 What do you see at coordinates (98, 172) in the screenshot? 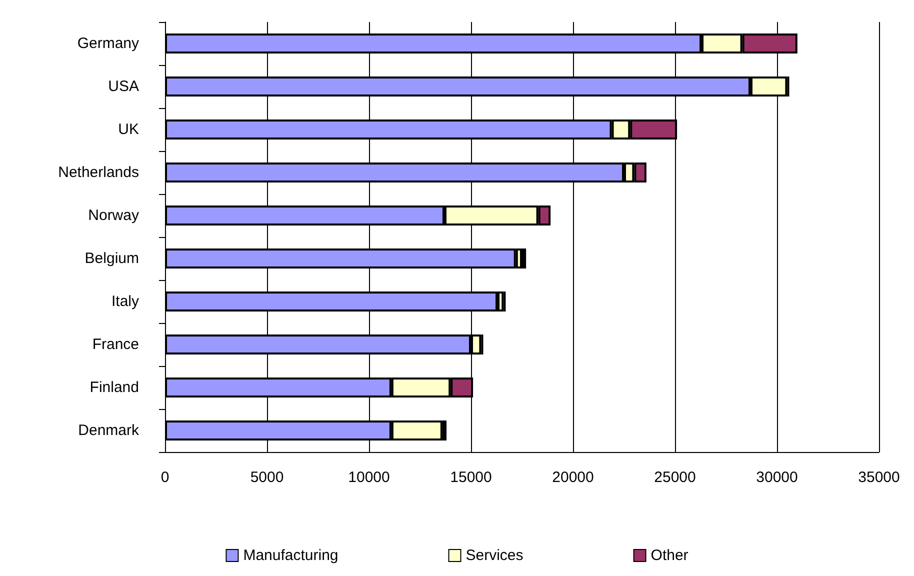
I see `y-tick-label: Netherlands` at bounding box center [98, 172].